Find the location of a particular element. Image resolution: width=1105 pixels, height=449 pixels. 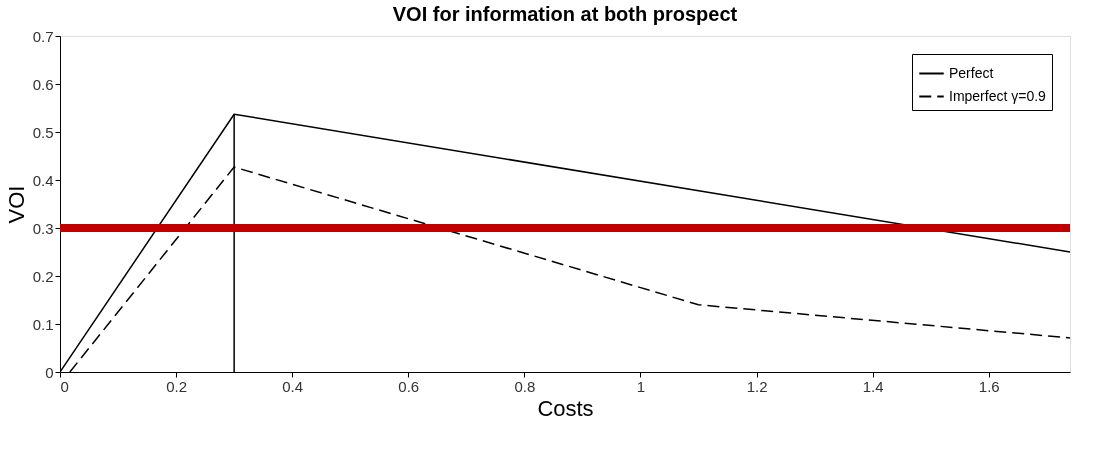

x-tick-label: 0 is located at coordinates (64, 386).